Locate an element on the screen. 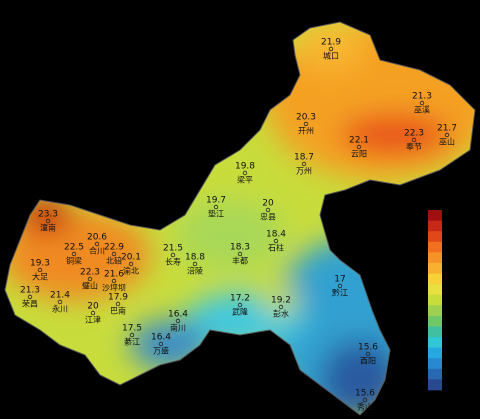  station-value: 23.3 is located at coordinates (48, 215).